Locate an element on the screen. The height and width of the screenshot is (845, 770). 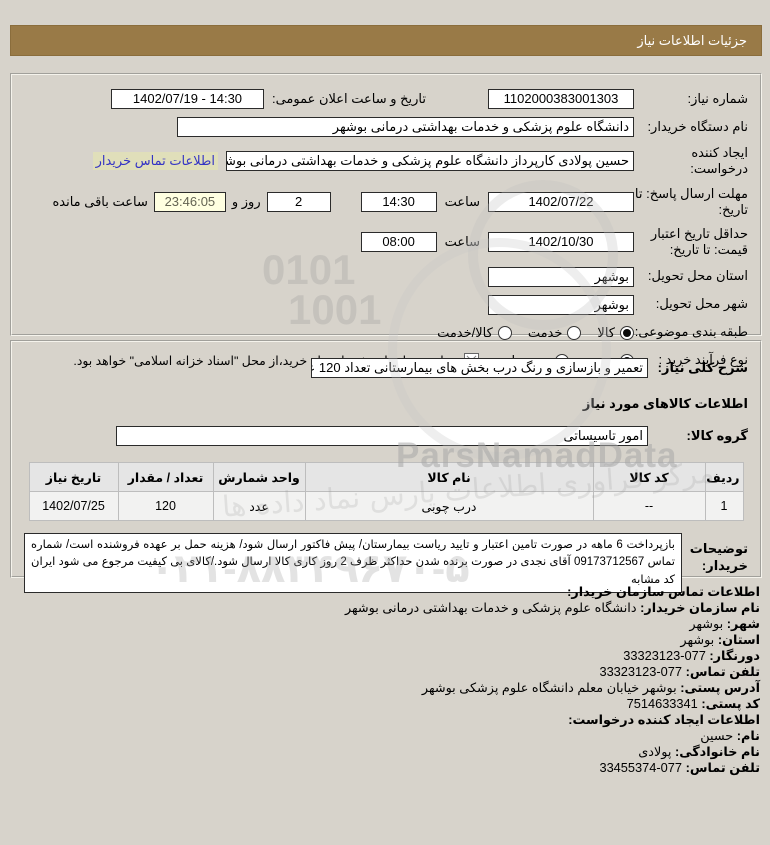
cell-item-name: درب چوبی is located at coordinates (449, 506).